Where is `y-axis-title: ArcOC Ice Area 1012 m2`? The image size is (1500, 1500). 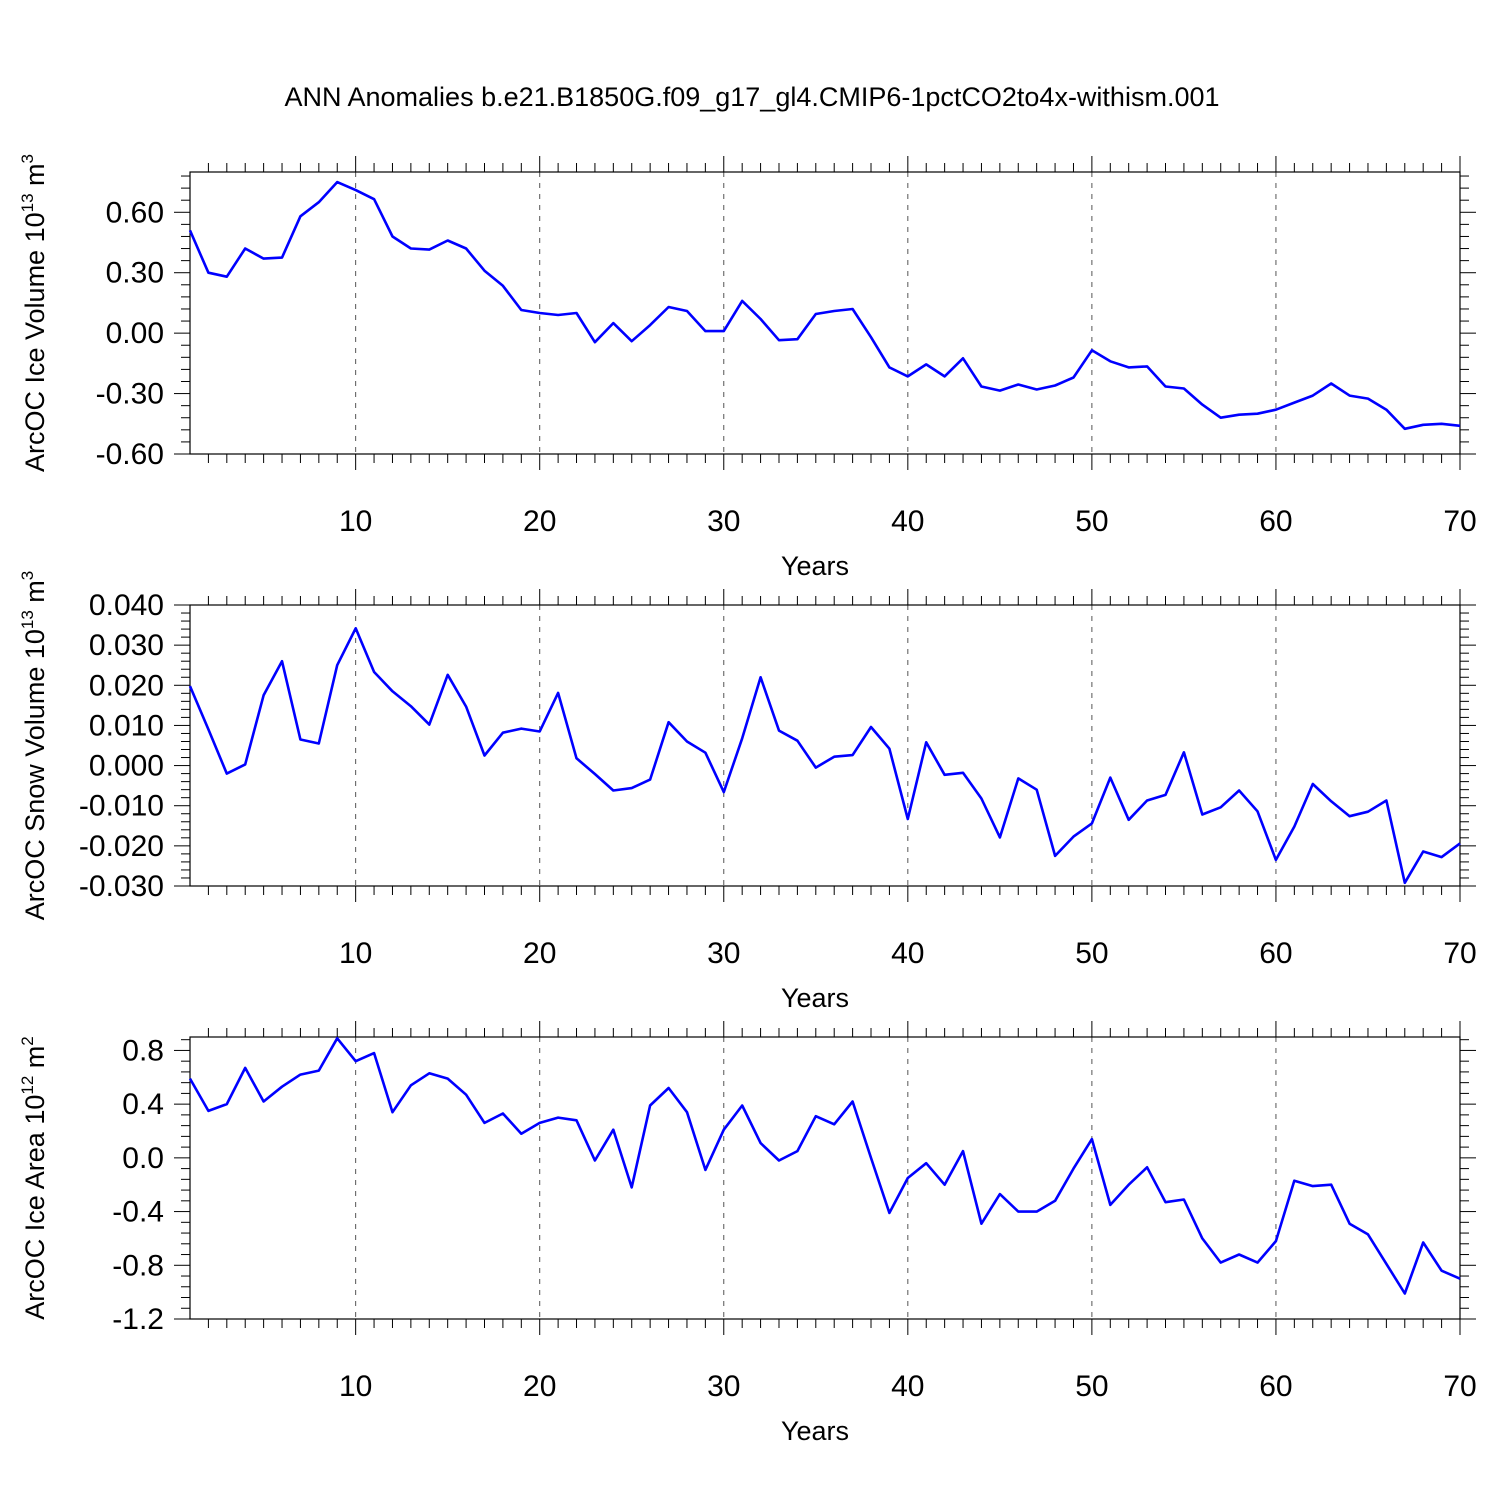 y-axis-title: ArcOC Ice Area 1012 m2 is located at coordinates (34, 1178).